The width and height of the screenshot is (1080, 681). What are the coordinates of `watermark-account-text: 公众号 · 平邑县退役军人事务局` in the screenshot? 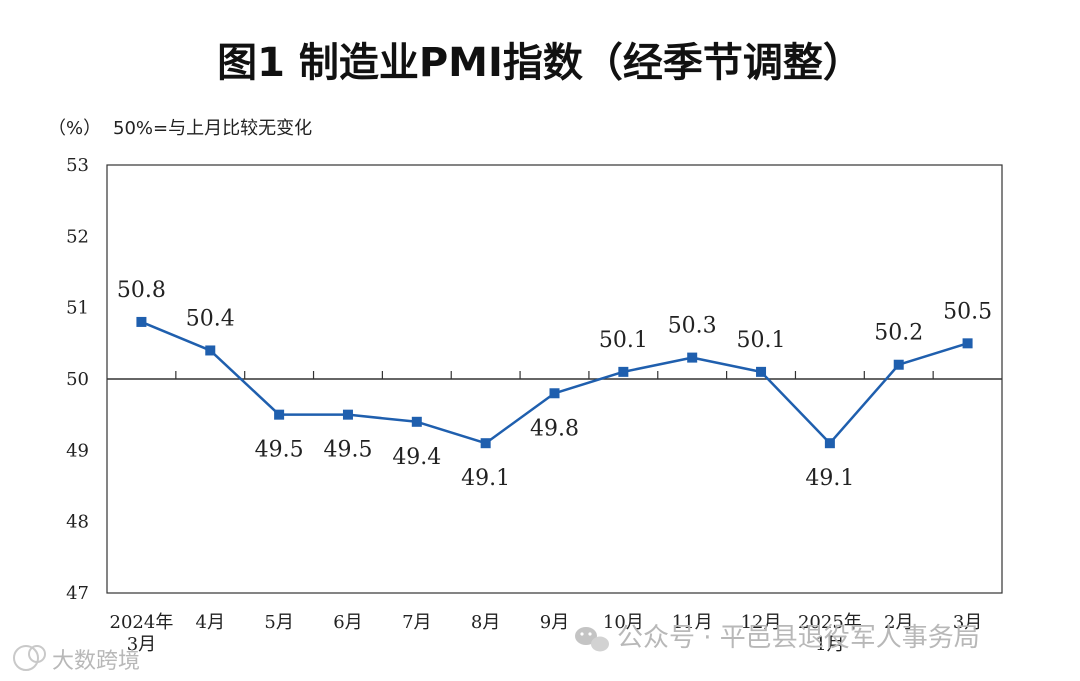 It's located at (798, 638).